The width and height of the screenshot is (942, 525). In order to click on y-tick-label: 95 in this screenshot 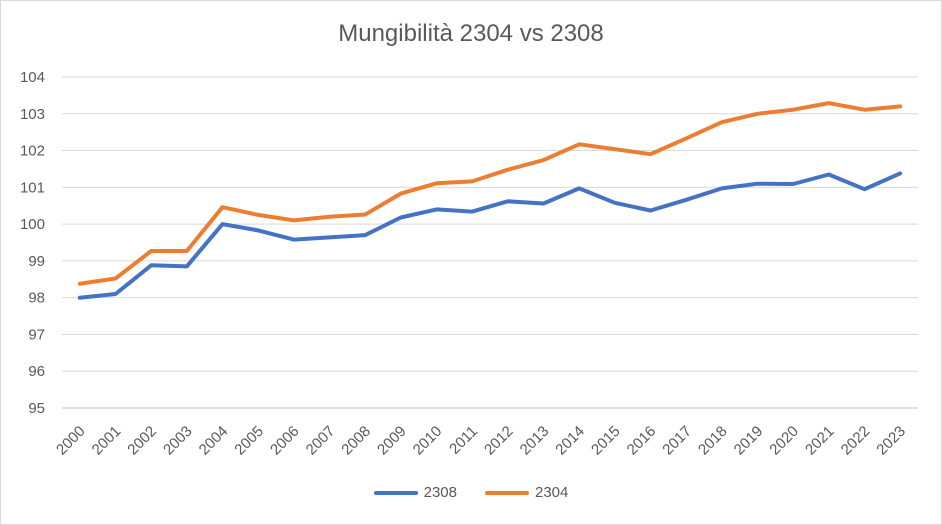, I will do `click(36, 408)`.